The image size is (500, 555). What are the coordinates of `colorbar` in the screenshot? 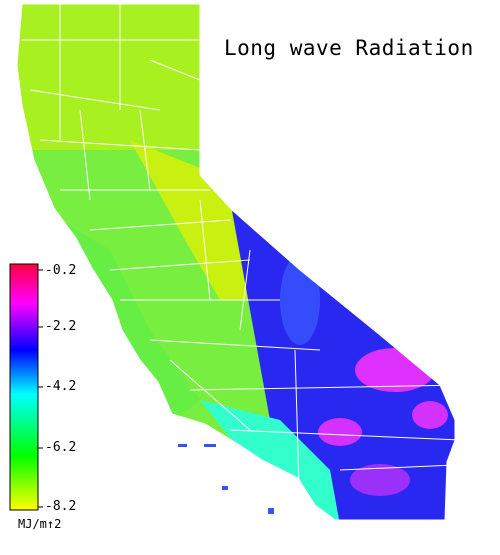 It's located at (26, 387).